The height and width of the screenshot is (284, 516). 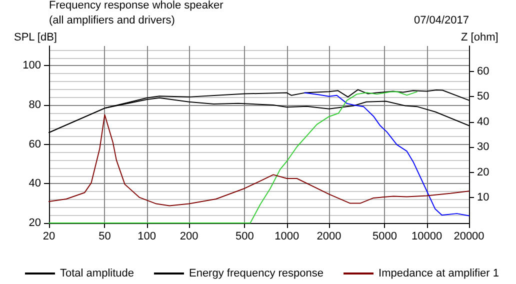 I want to click on y-tick-label: 100, so click(x=31, y=66).